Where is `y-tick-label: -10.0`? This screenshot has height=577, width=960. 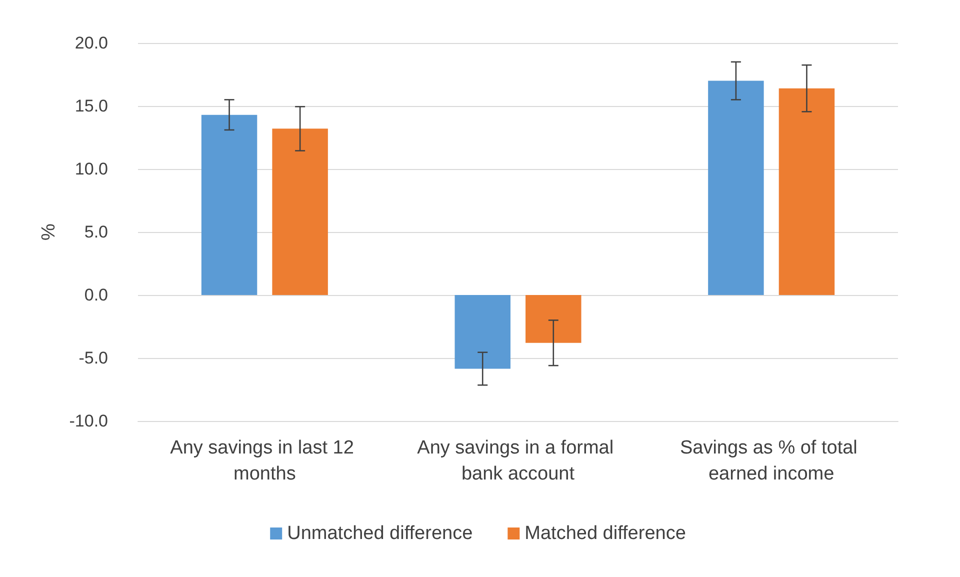
y-tick-label: -10.0 is located at coordinates (88, 421).